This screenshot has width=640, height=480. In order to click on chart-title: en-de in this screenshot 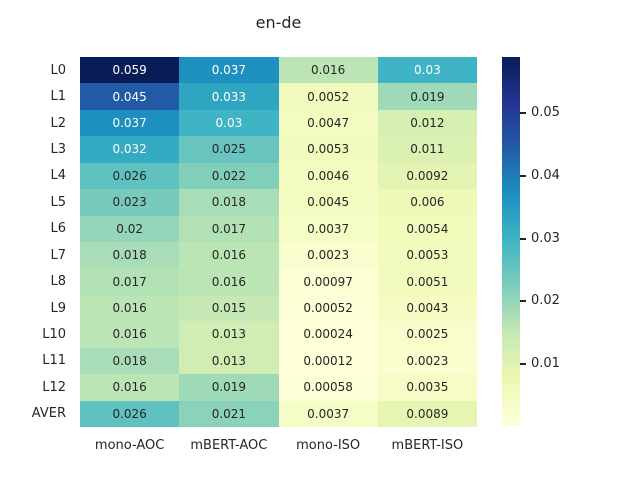, I will do `click(278, 22)`.